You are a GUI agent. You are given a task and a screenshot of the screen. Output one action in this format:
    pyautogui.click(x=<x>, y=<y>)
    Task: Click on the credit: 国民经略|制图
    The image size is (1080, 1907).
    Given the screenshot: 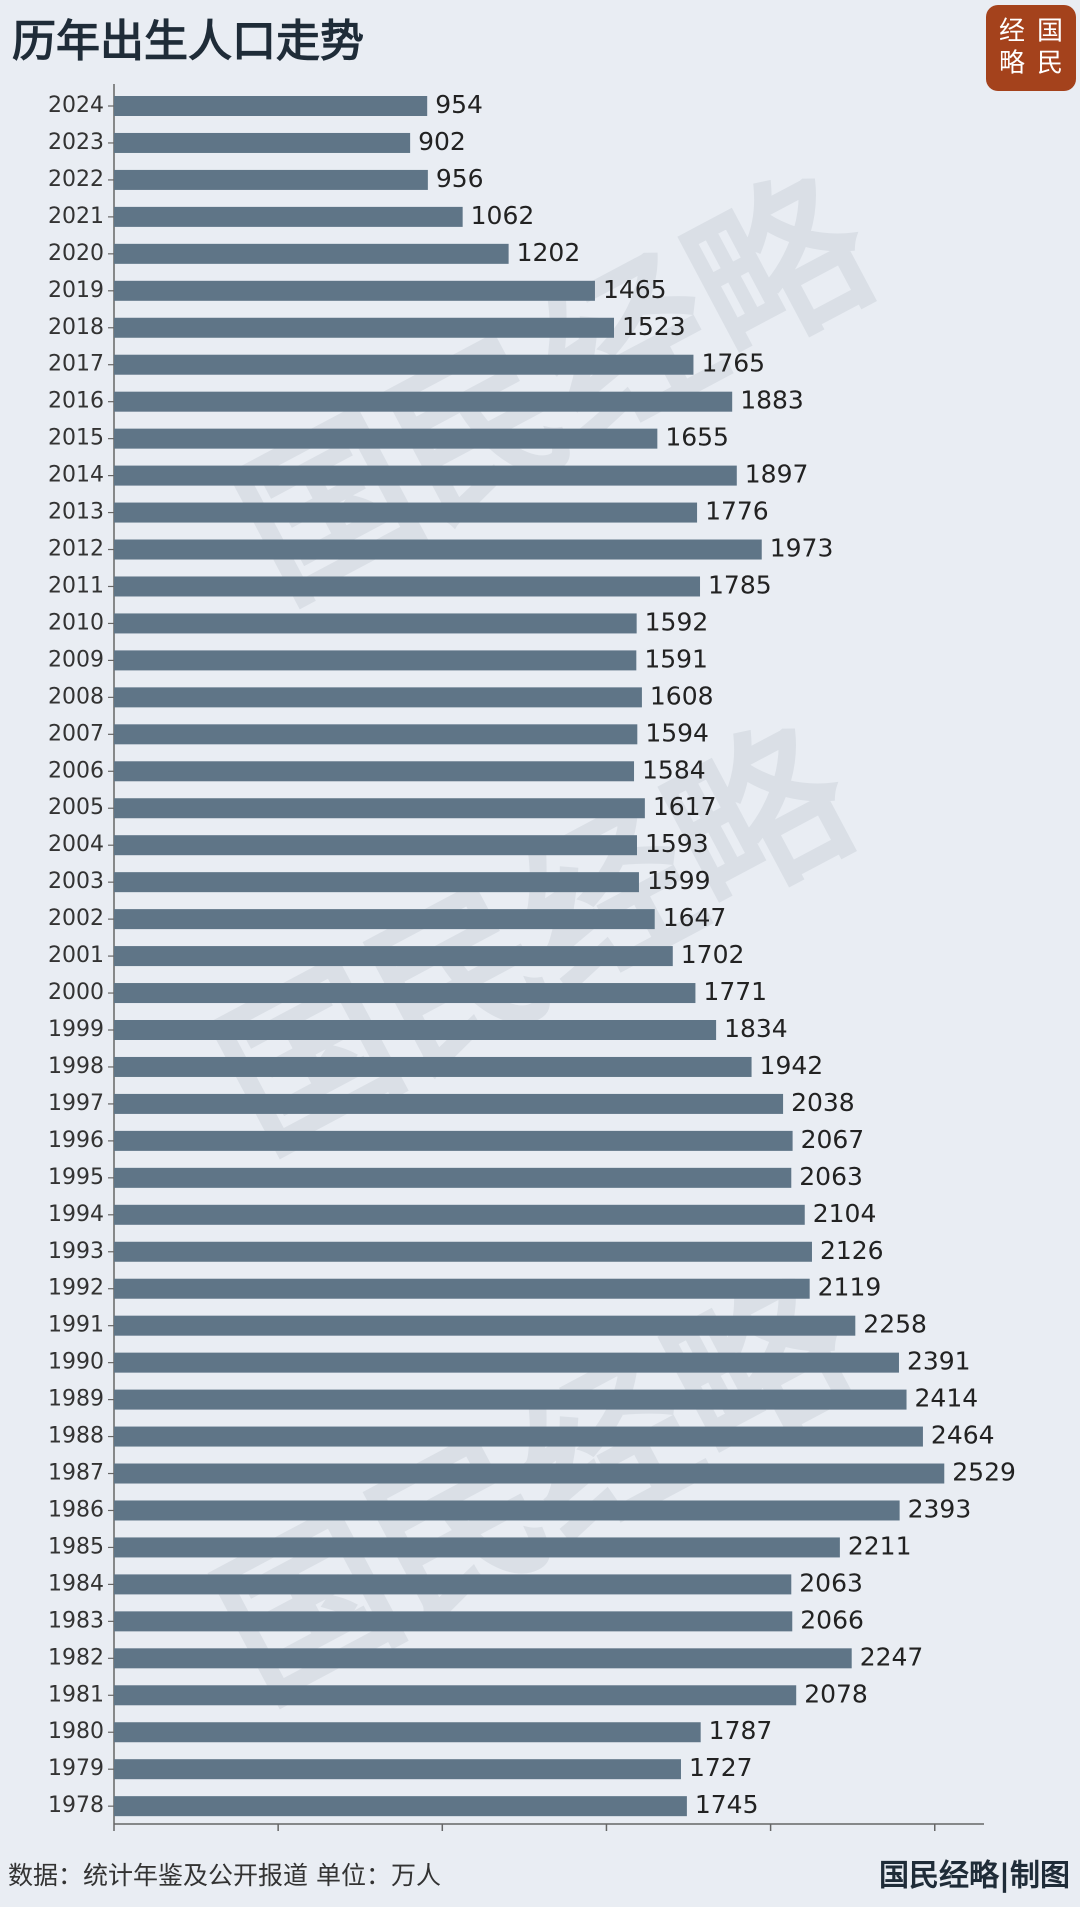 What is the action you would take?
    pyautogui.click(x=974, y=1876)
    